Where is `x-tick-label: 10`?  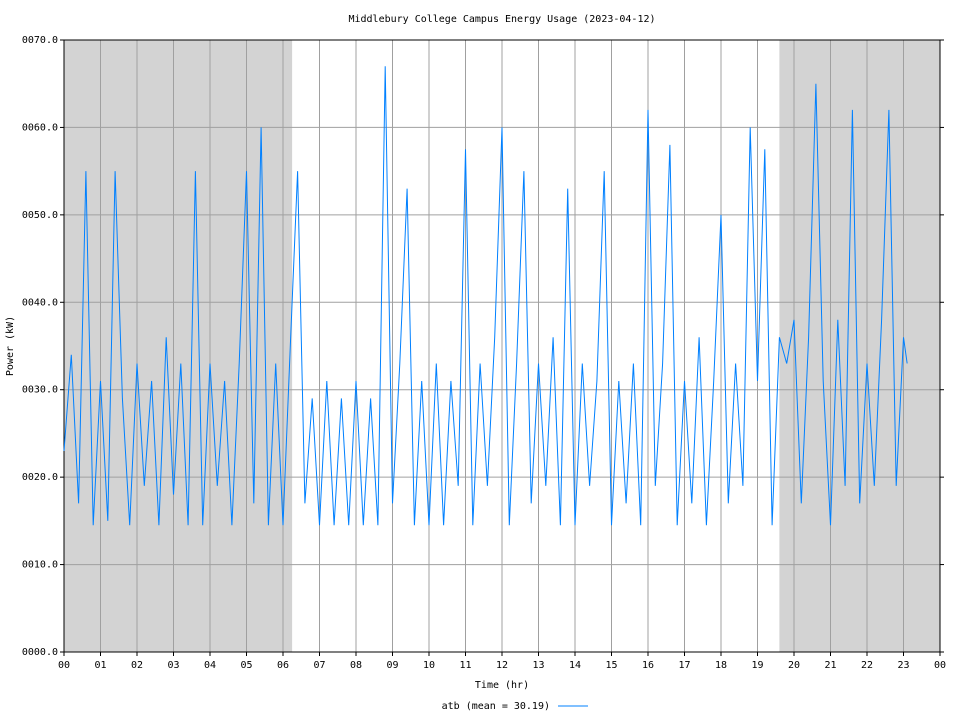 x-tick-label: 10 is located at coordinates (429, 665).